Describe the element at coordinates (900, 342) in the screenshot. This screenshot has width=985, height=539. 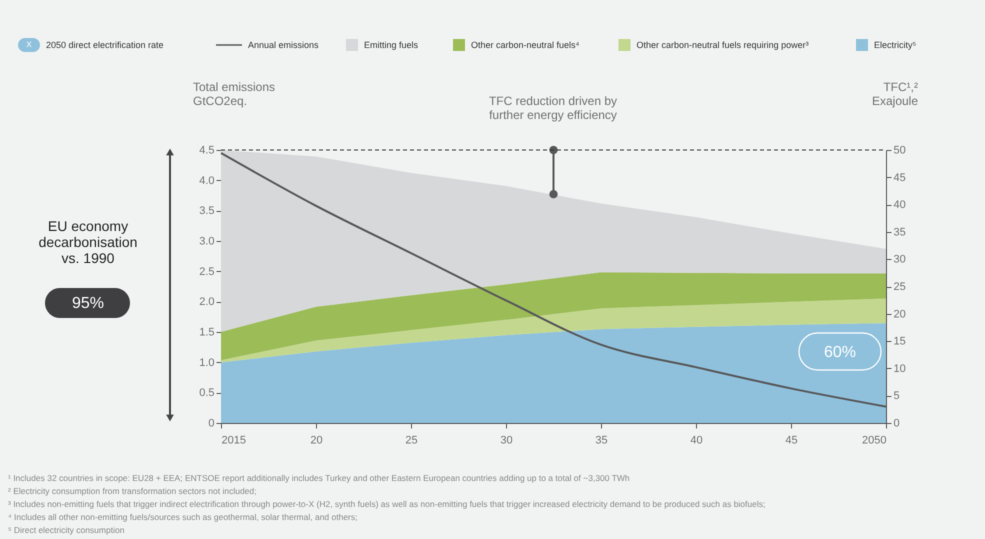
I see `y2-tick-label: 15` at that location.